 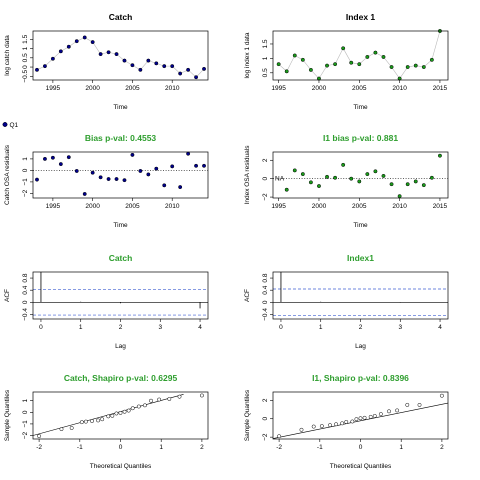 What do you see at coordinates (265, 72) in the screenshot?
I see `index1-ytick-label: 0.5` at bounding box center [265, 72].